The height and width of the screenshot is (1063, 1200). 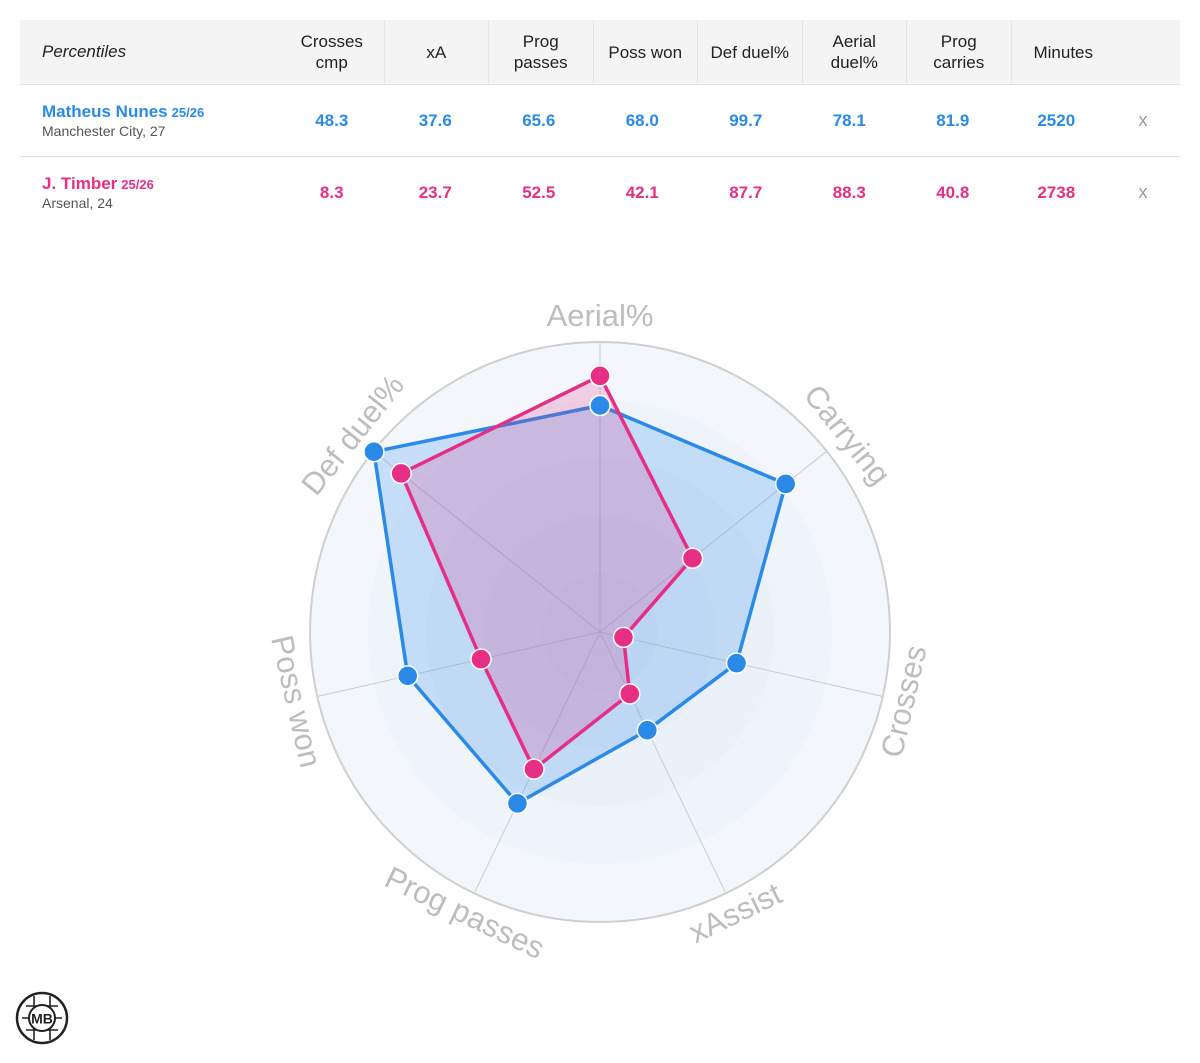 I want to click on value-aerial-duel: 88.3, so click(x=849, y=192).